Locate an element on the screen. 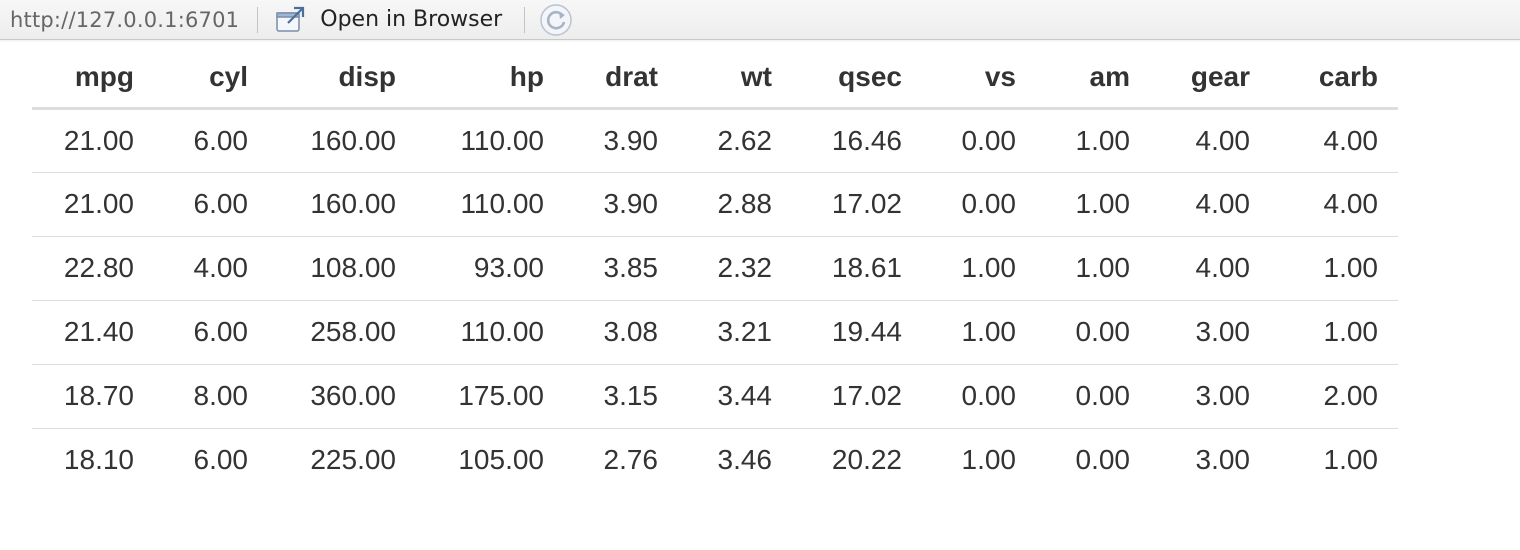  table-cell: 3.15 is located at coordinates (621, 395).